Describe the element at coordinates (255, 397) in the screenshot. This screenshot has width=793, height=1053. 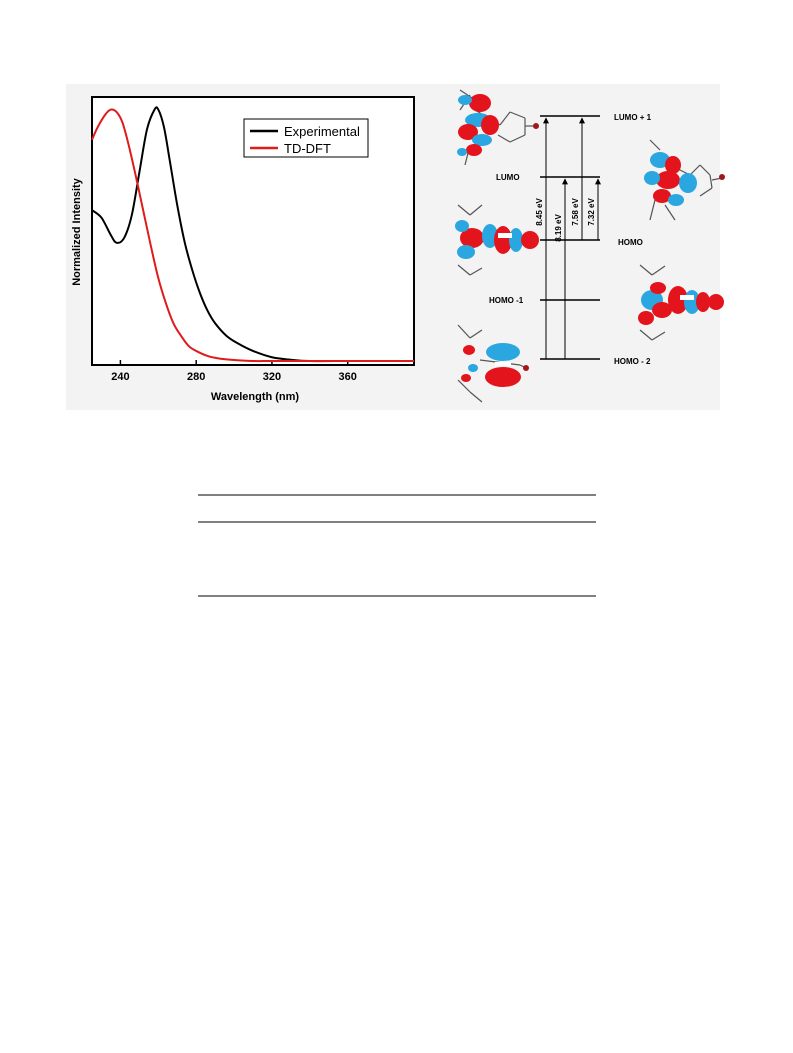
I see `x-axis-label: Wavelength (nm)` at that location.